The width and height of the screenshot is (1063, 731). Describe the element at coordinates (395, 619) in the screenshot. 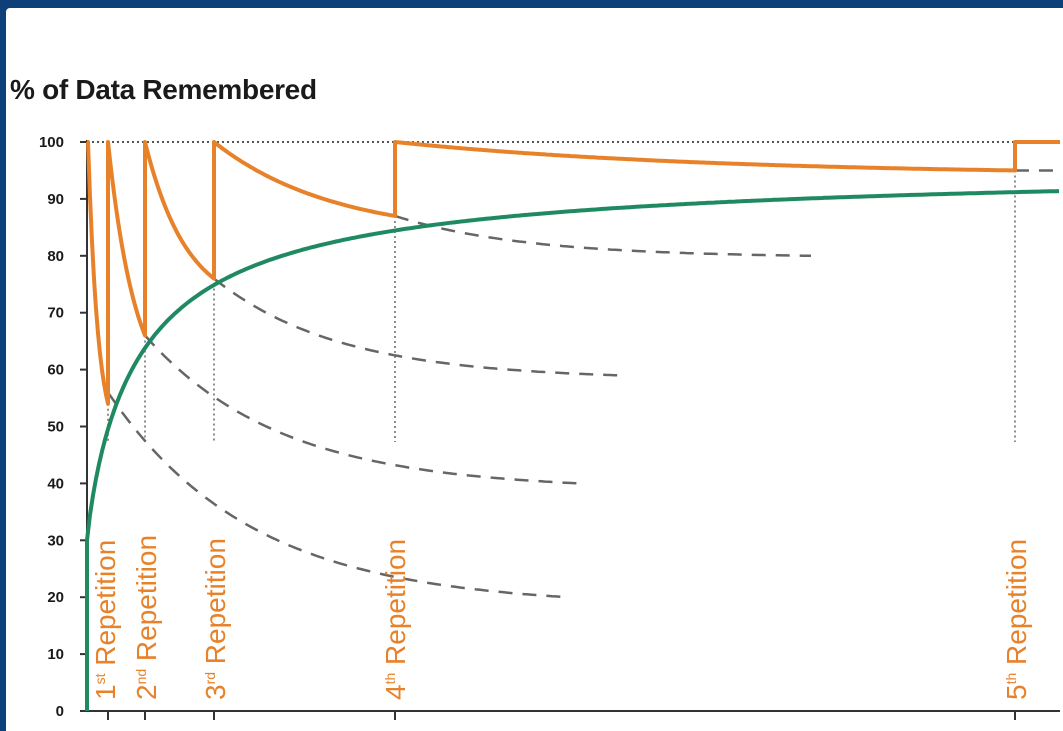

I see `repetition-label-4: 4th Repetition` at that location.